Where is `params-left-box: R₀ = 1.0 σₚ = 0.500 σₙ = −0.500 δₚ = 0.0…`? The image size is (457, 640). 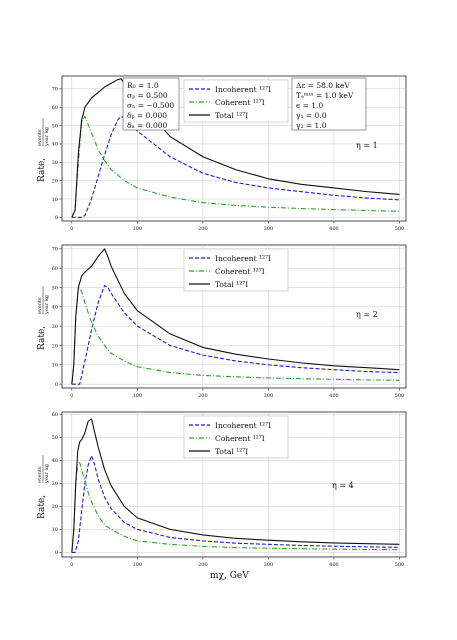 params-left-box: R₀ = 1.0 σₚ = 0.500 σₙ = −0.500 δₚ = 0.0… is located at coordinates (151, 104).